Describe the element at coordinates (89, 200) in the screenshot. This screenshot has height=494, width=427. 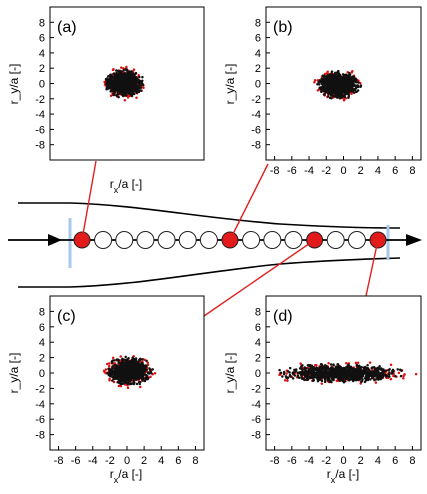
I see `connector-a` at that location.